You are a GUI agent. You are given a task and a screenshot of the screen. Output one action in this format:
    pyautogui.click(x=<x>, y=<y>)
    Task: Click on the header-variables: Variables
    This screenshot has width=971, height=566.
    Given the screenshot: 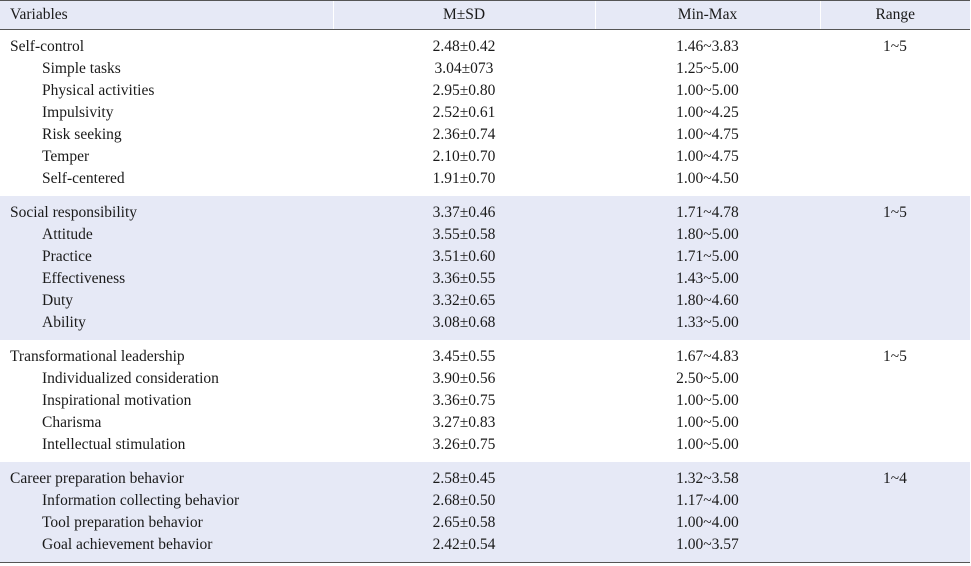 What is the action you would take?
    pyautogui.click(x=166, y=15)
    